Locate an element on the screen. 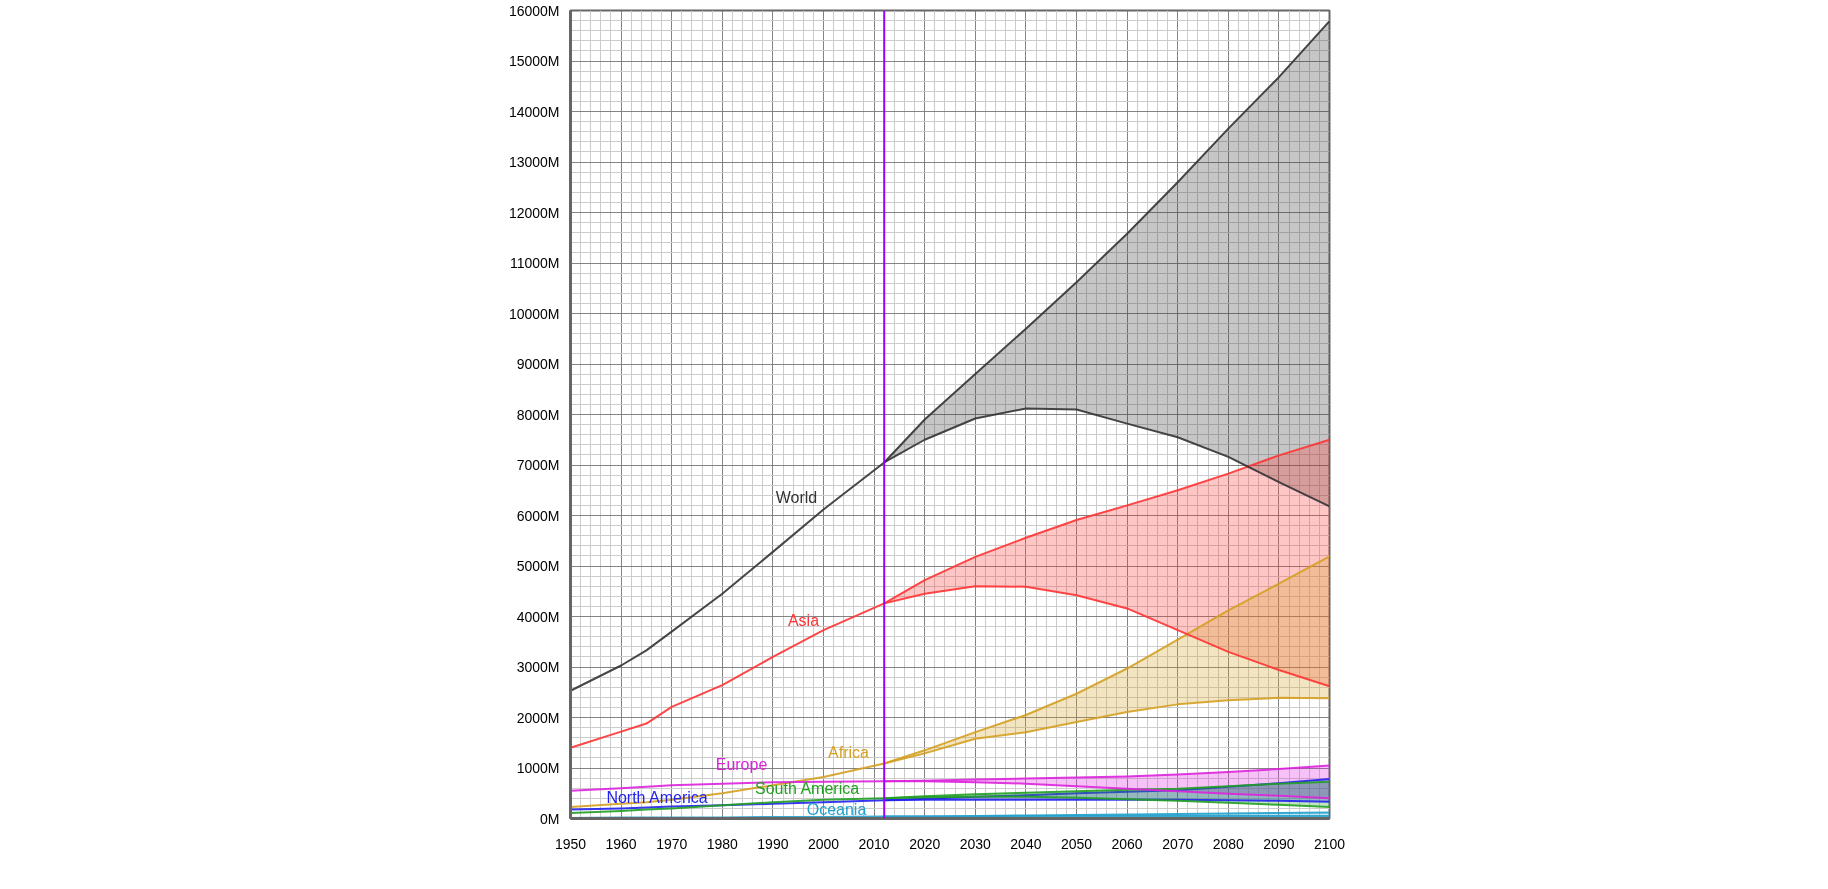 The image size is (1828, 889). y-tick-label: 16000M is located at coordinates (534, 10).